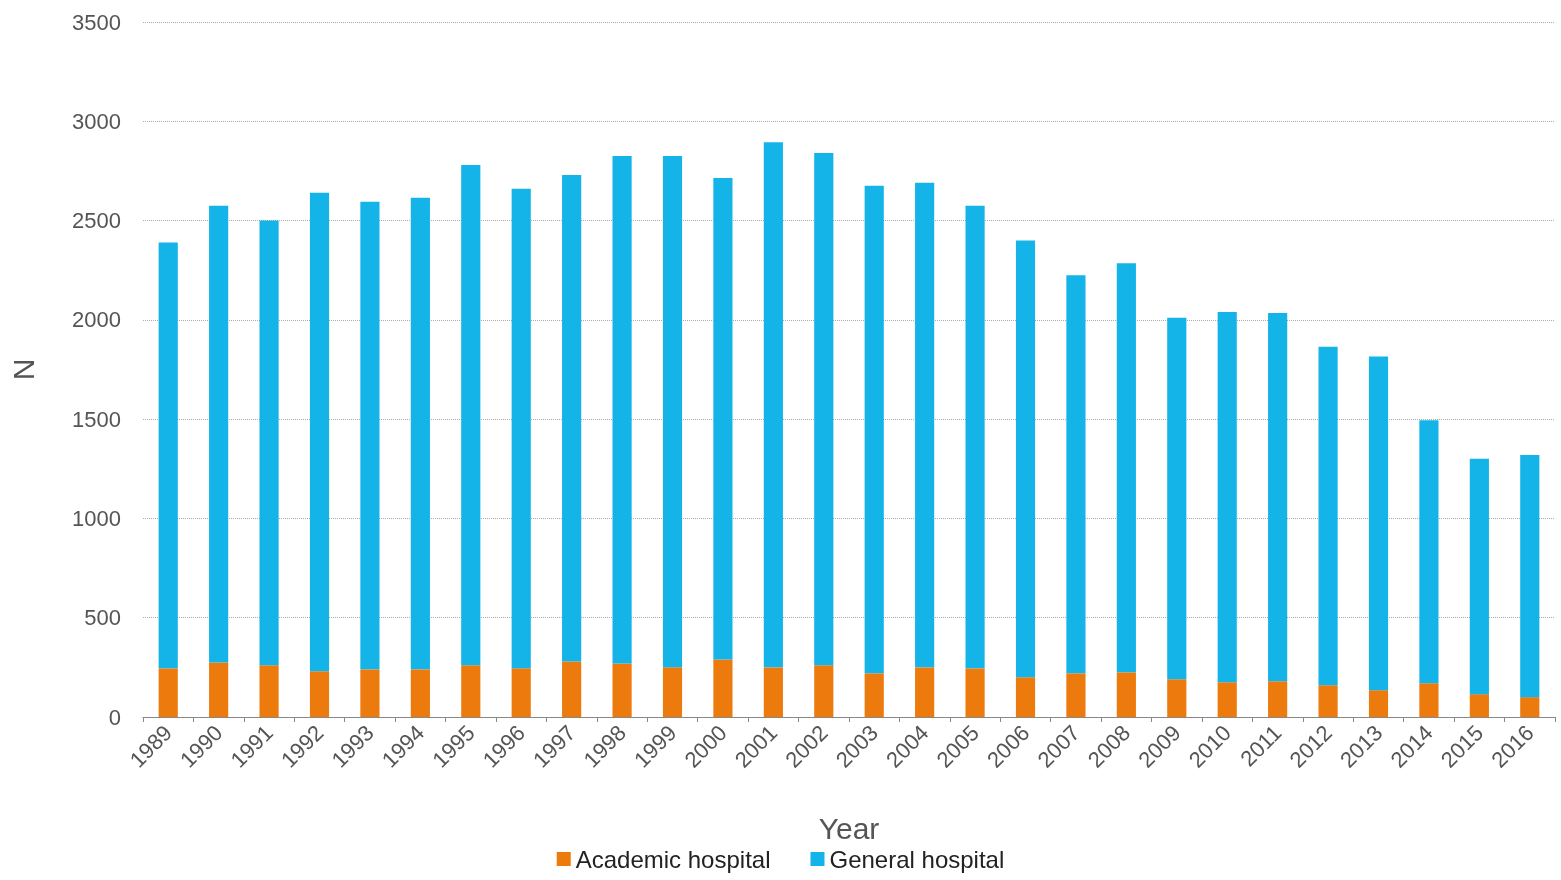  Describe the element at coordinates (917, 859) in the screenshot. I see `legend-label: General hospital` at that location.